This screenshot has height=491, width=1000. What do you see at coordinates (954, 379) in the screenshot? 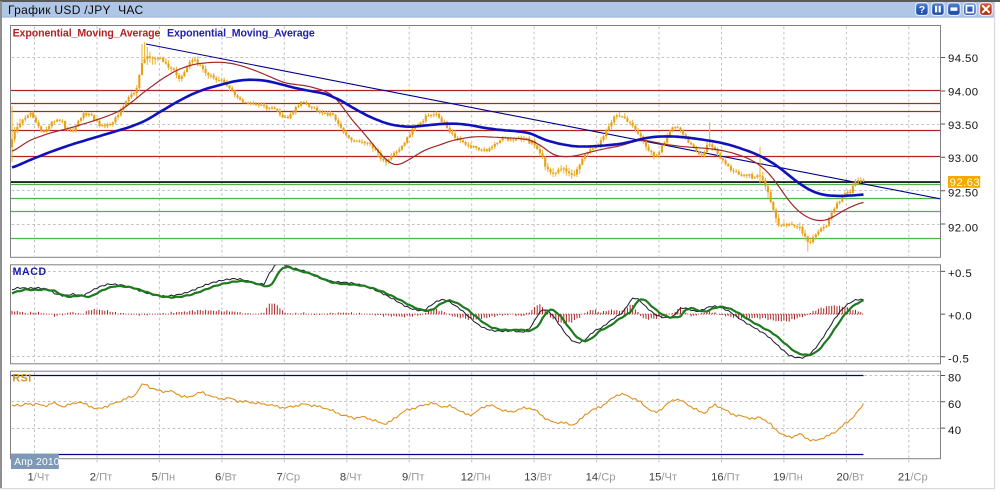
I see `svg-text: 80` at bounding box center [954, 379].